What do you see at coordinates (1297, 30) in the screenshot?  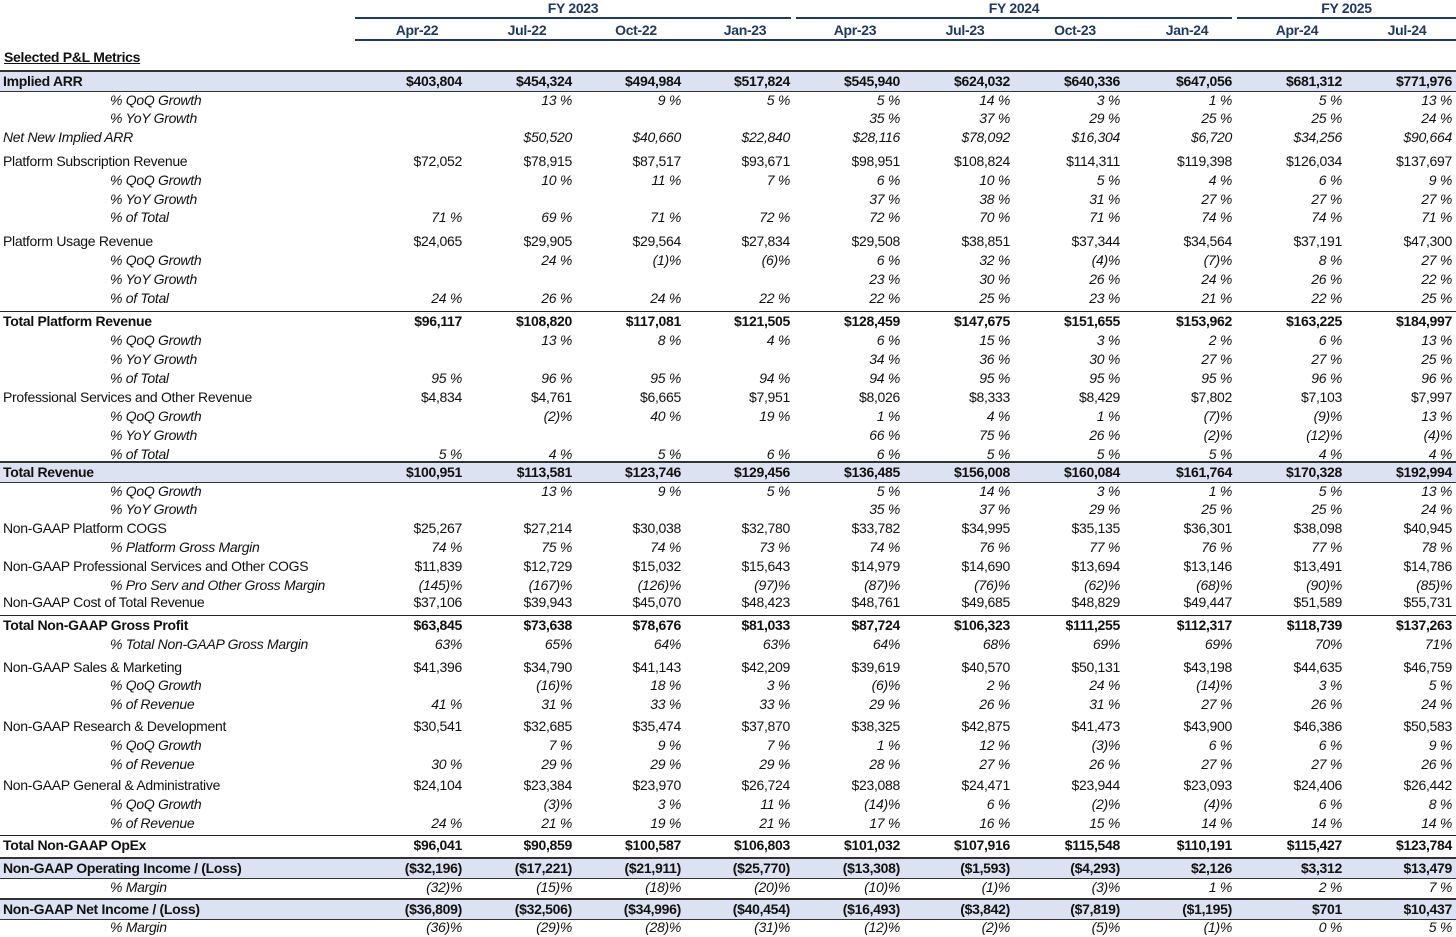 I see `period-header: Apr-24` at bounding box center [1297, 30].